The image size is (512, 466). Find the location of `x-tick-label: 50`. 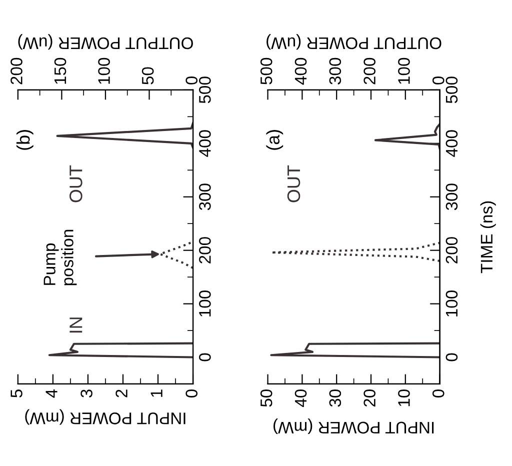

x-tick-label: 50 is located at coordinates (266, 398).